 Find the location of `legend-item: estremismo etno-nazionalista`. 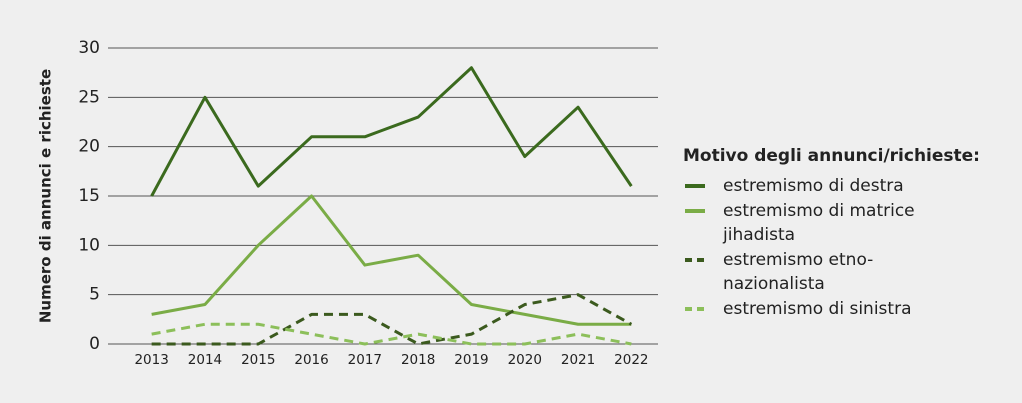

legend-item: estremismo etno-nazionalista is located at coordinates (848, 272).